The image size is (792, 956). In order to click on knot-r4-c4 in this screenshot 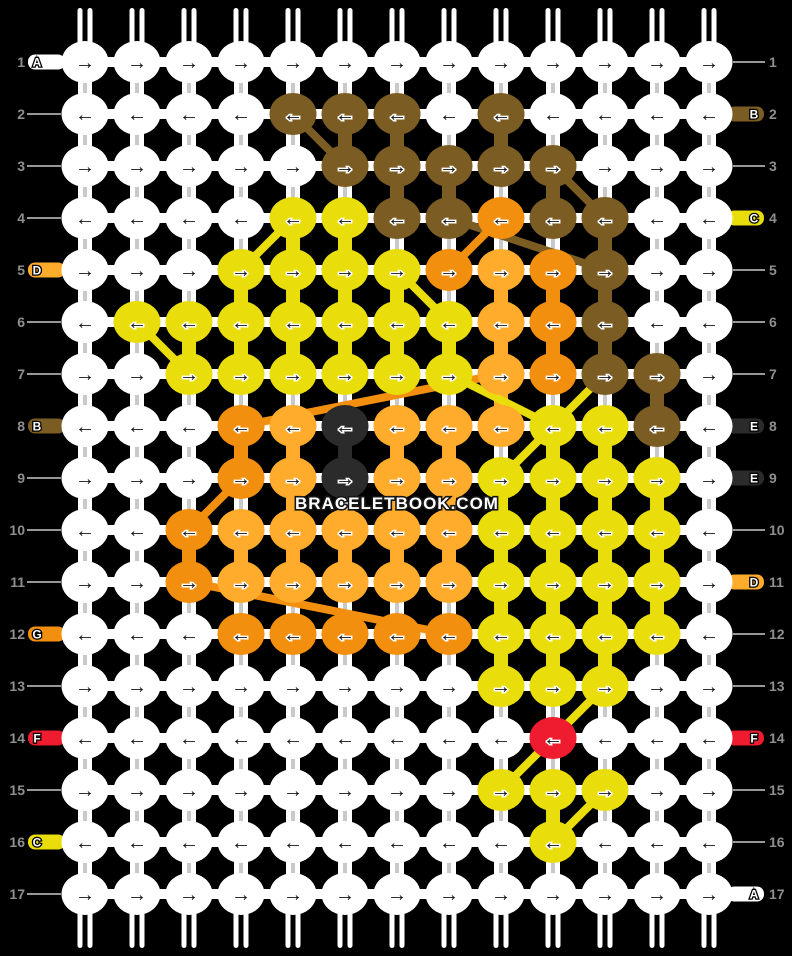, I will do `click(241, 218)`.